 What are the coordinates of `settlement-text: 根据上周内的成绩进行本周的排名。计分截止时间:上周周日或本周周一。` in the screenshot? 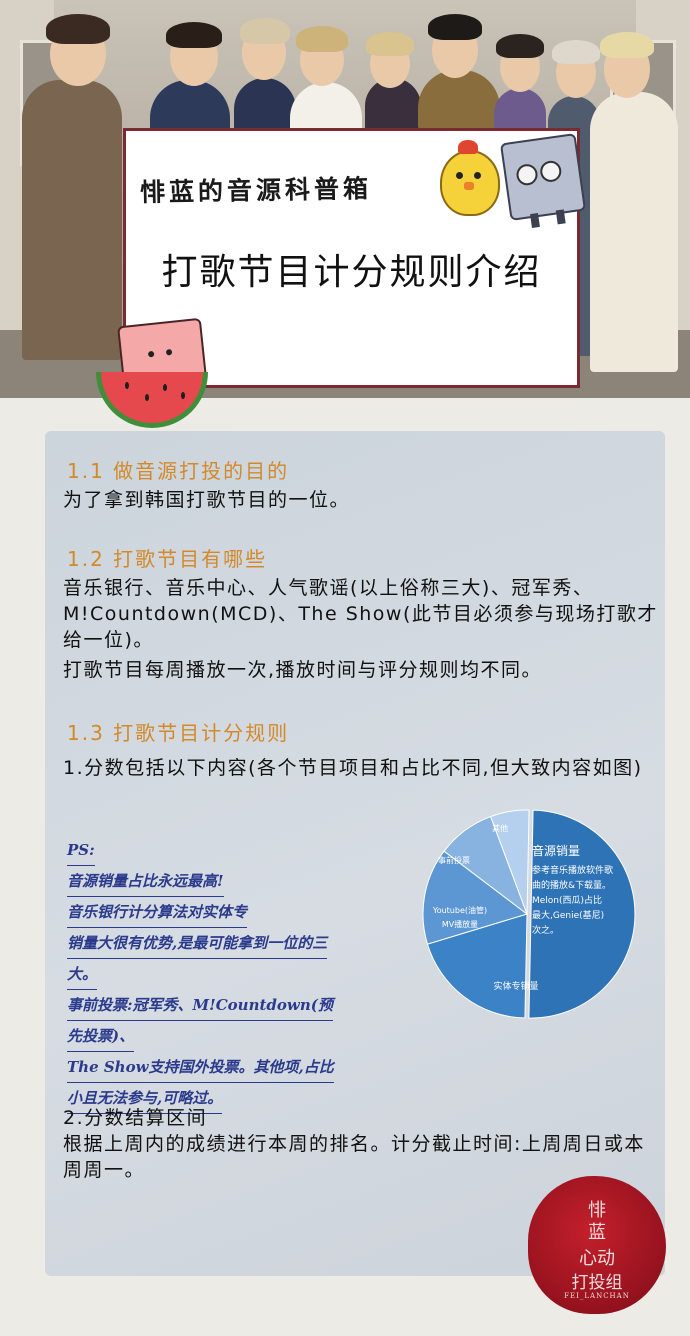 It's located at (354, 1157).